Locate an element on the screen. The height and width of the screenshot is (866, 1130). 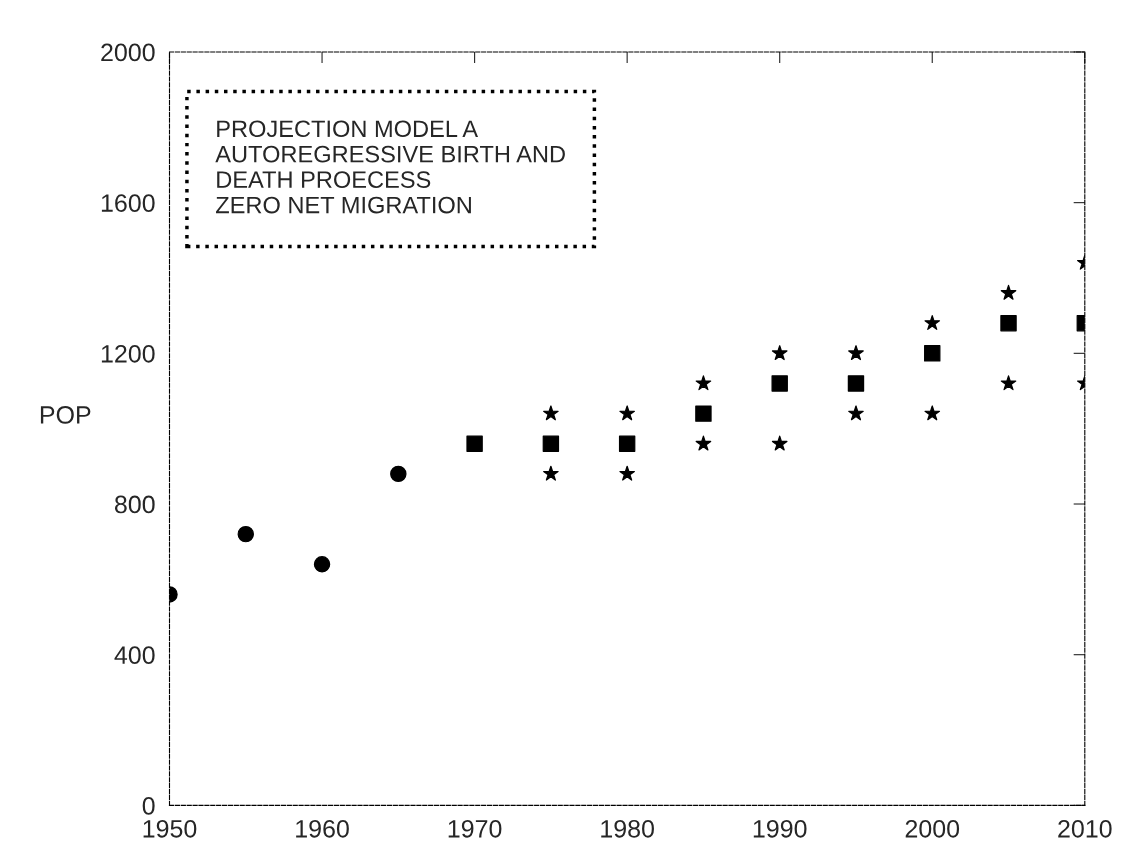
y-axis-title: POP is located at coordinates (65, 415).